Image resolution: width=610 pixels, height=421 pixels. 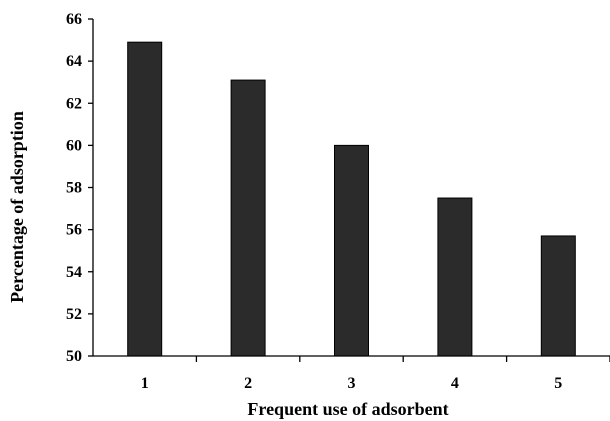 What do you see at coordinates (74, 356) in the screenshot?
I see `y-tick-label: 50` at bounding box center [74, 356].